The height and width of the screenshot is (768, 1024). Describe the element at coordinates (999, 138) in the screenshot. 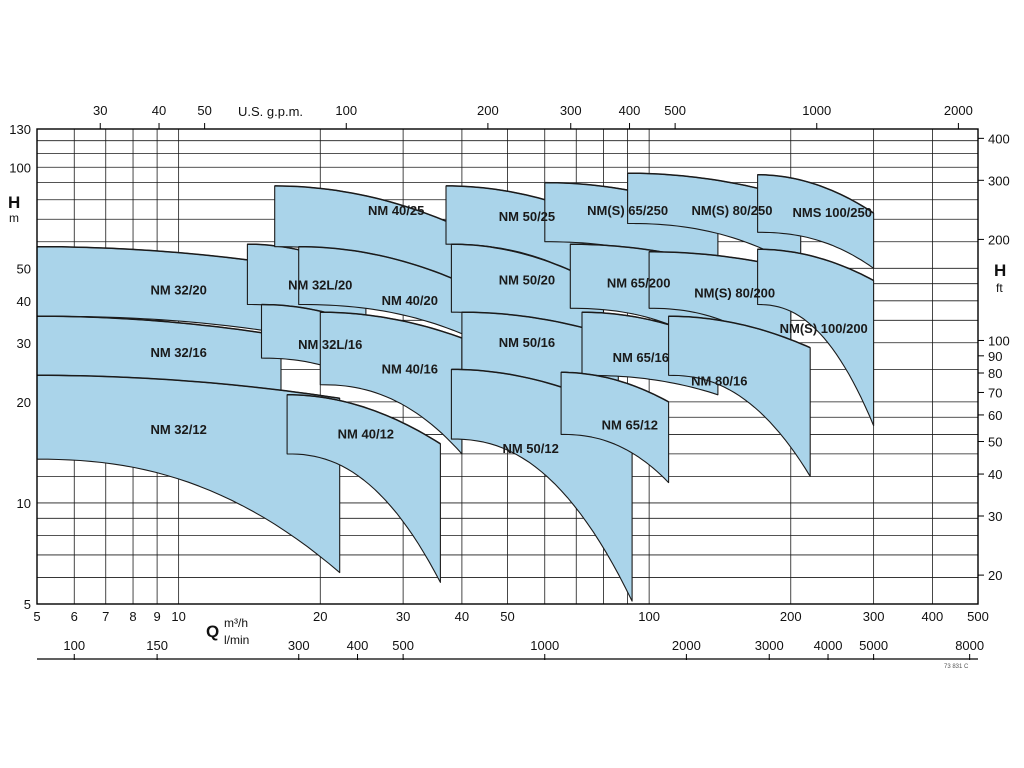

I see `tick-label-ft: 400` at that location.